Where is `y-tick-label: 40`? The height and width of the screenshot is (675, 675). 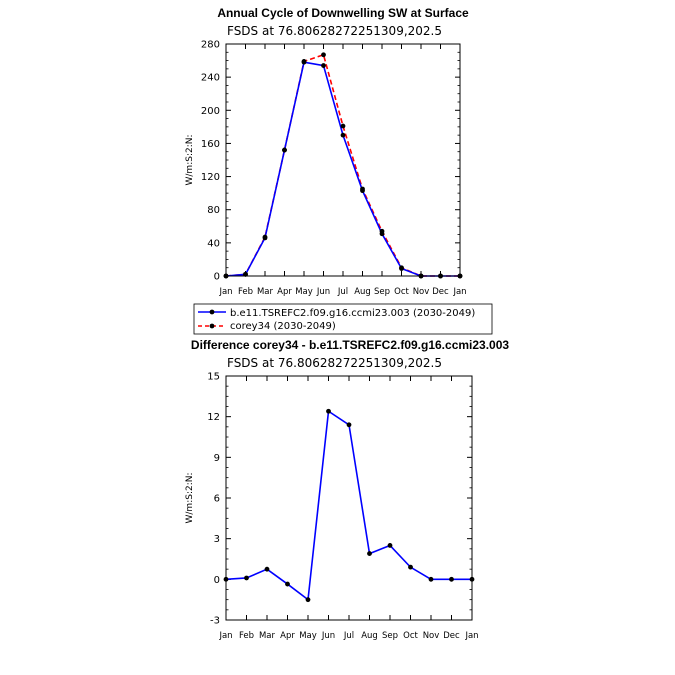 y-tick-label: 40 is located at coordinates (213, 243).